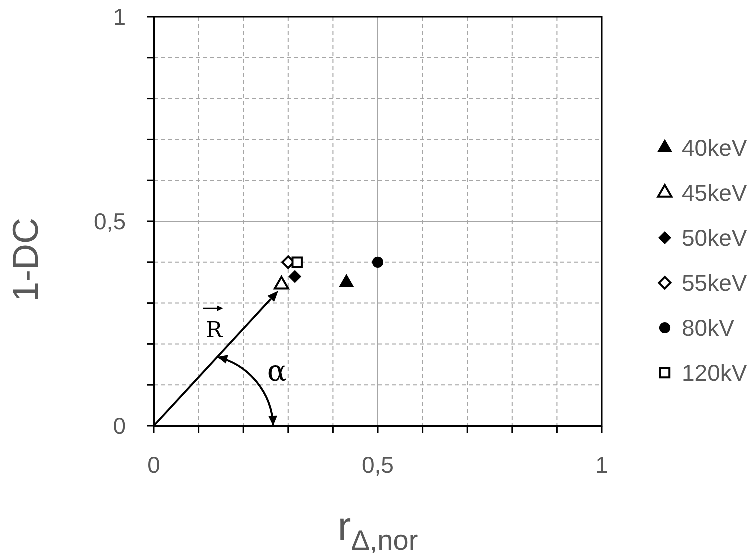 The image size is (756, 553). Describe the element at coordinates (25, 260) in the screenshot. I see `y-axis-title: 1-DC` at that location.